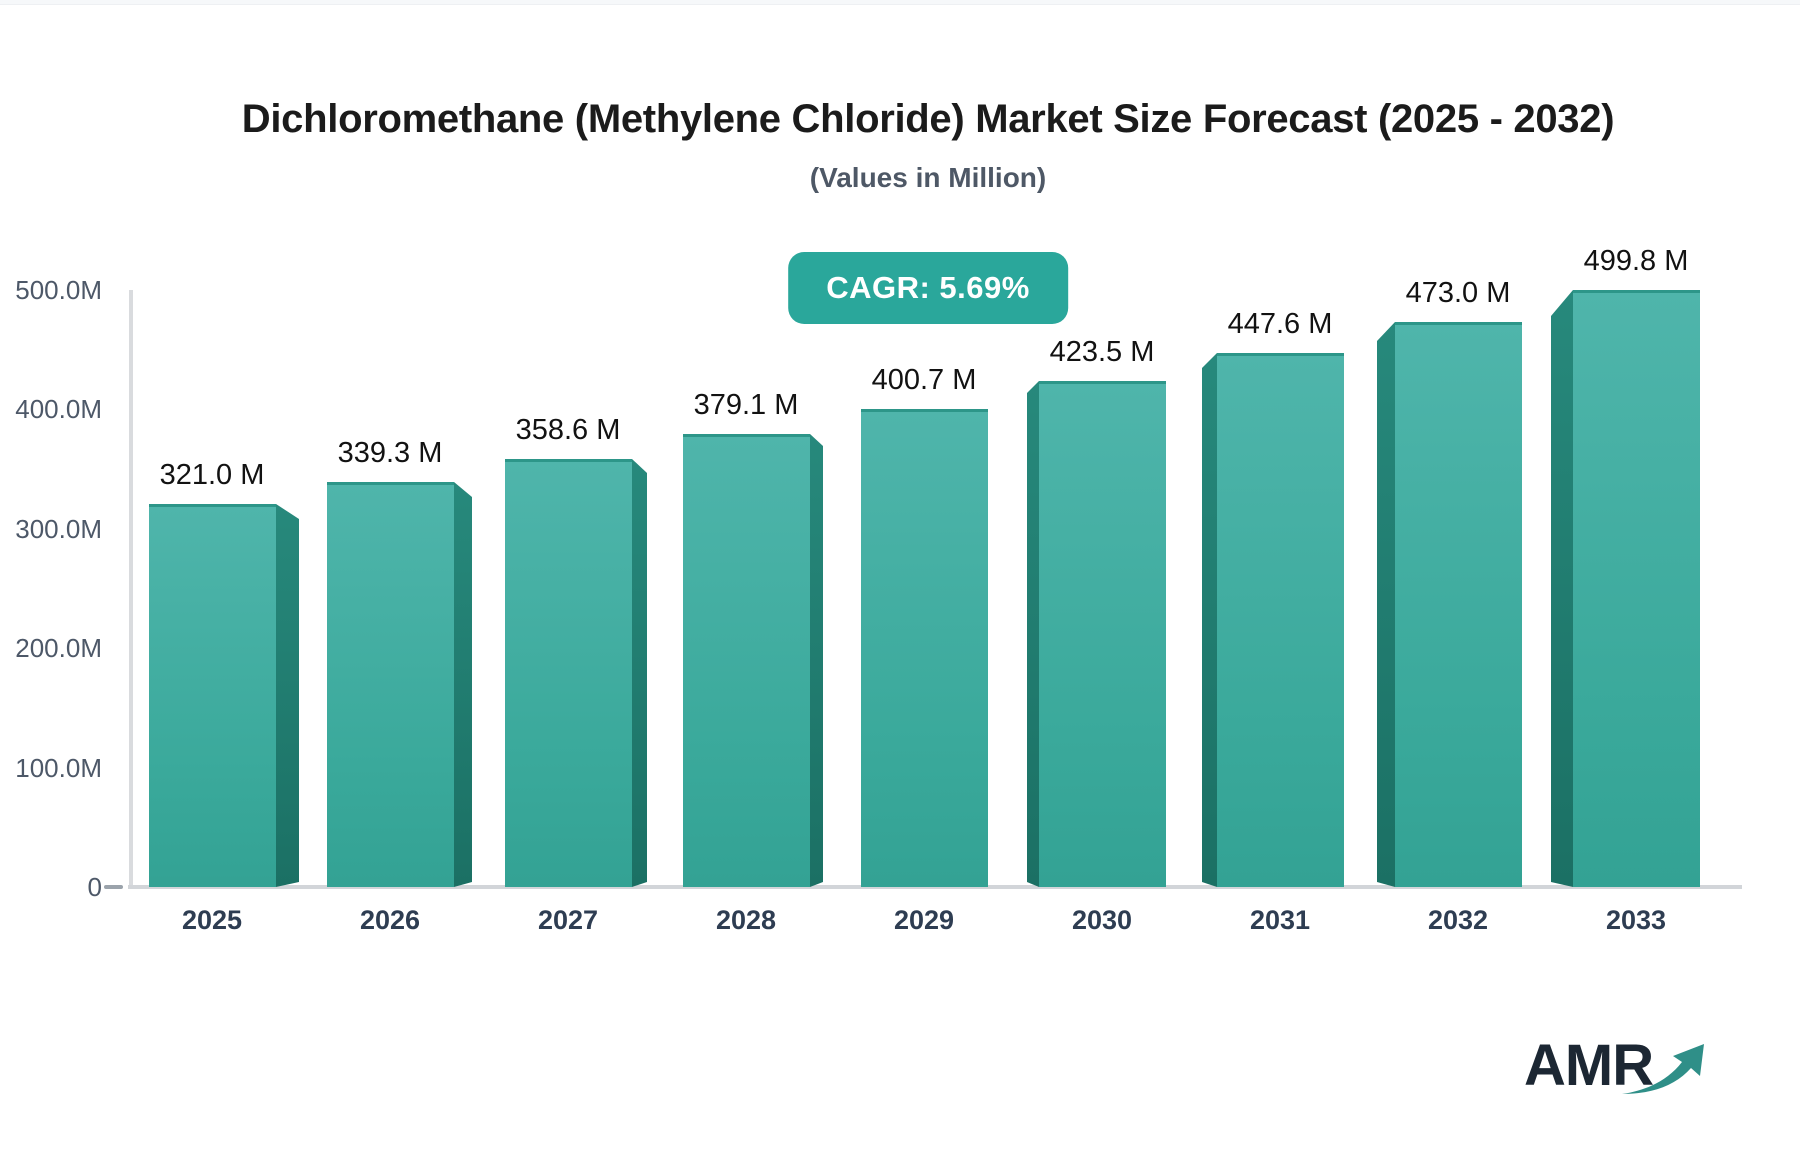  What do you see at coordinates (58, 290) in the screenshot?
I see `y-tick-label-500: 500.0M` at bounding box center [58, 290].